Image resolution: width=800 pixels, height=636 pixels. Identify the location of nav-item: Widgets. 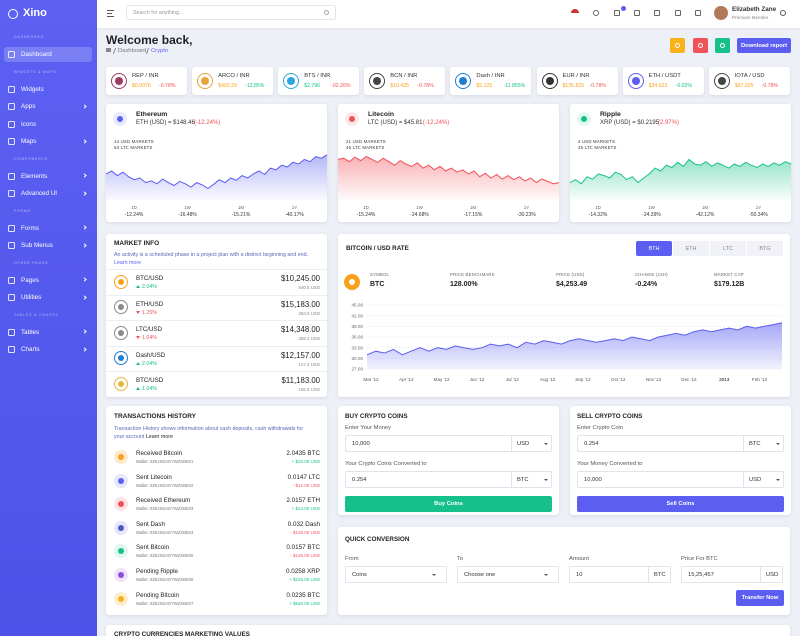
(48, 89).